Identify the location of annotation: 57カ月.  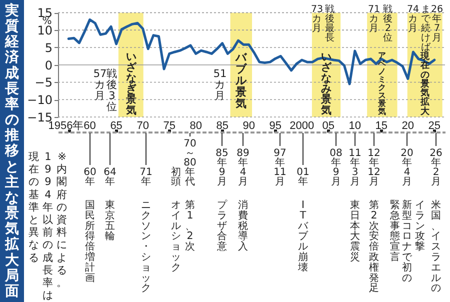
(100, 85).